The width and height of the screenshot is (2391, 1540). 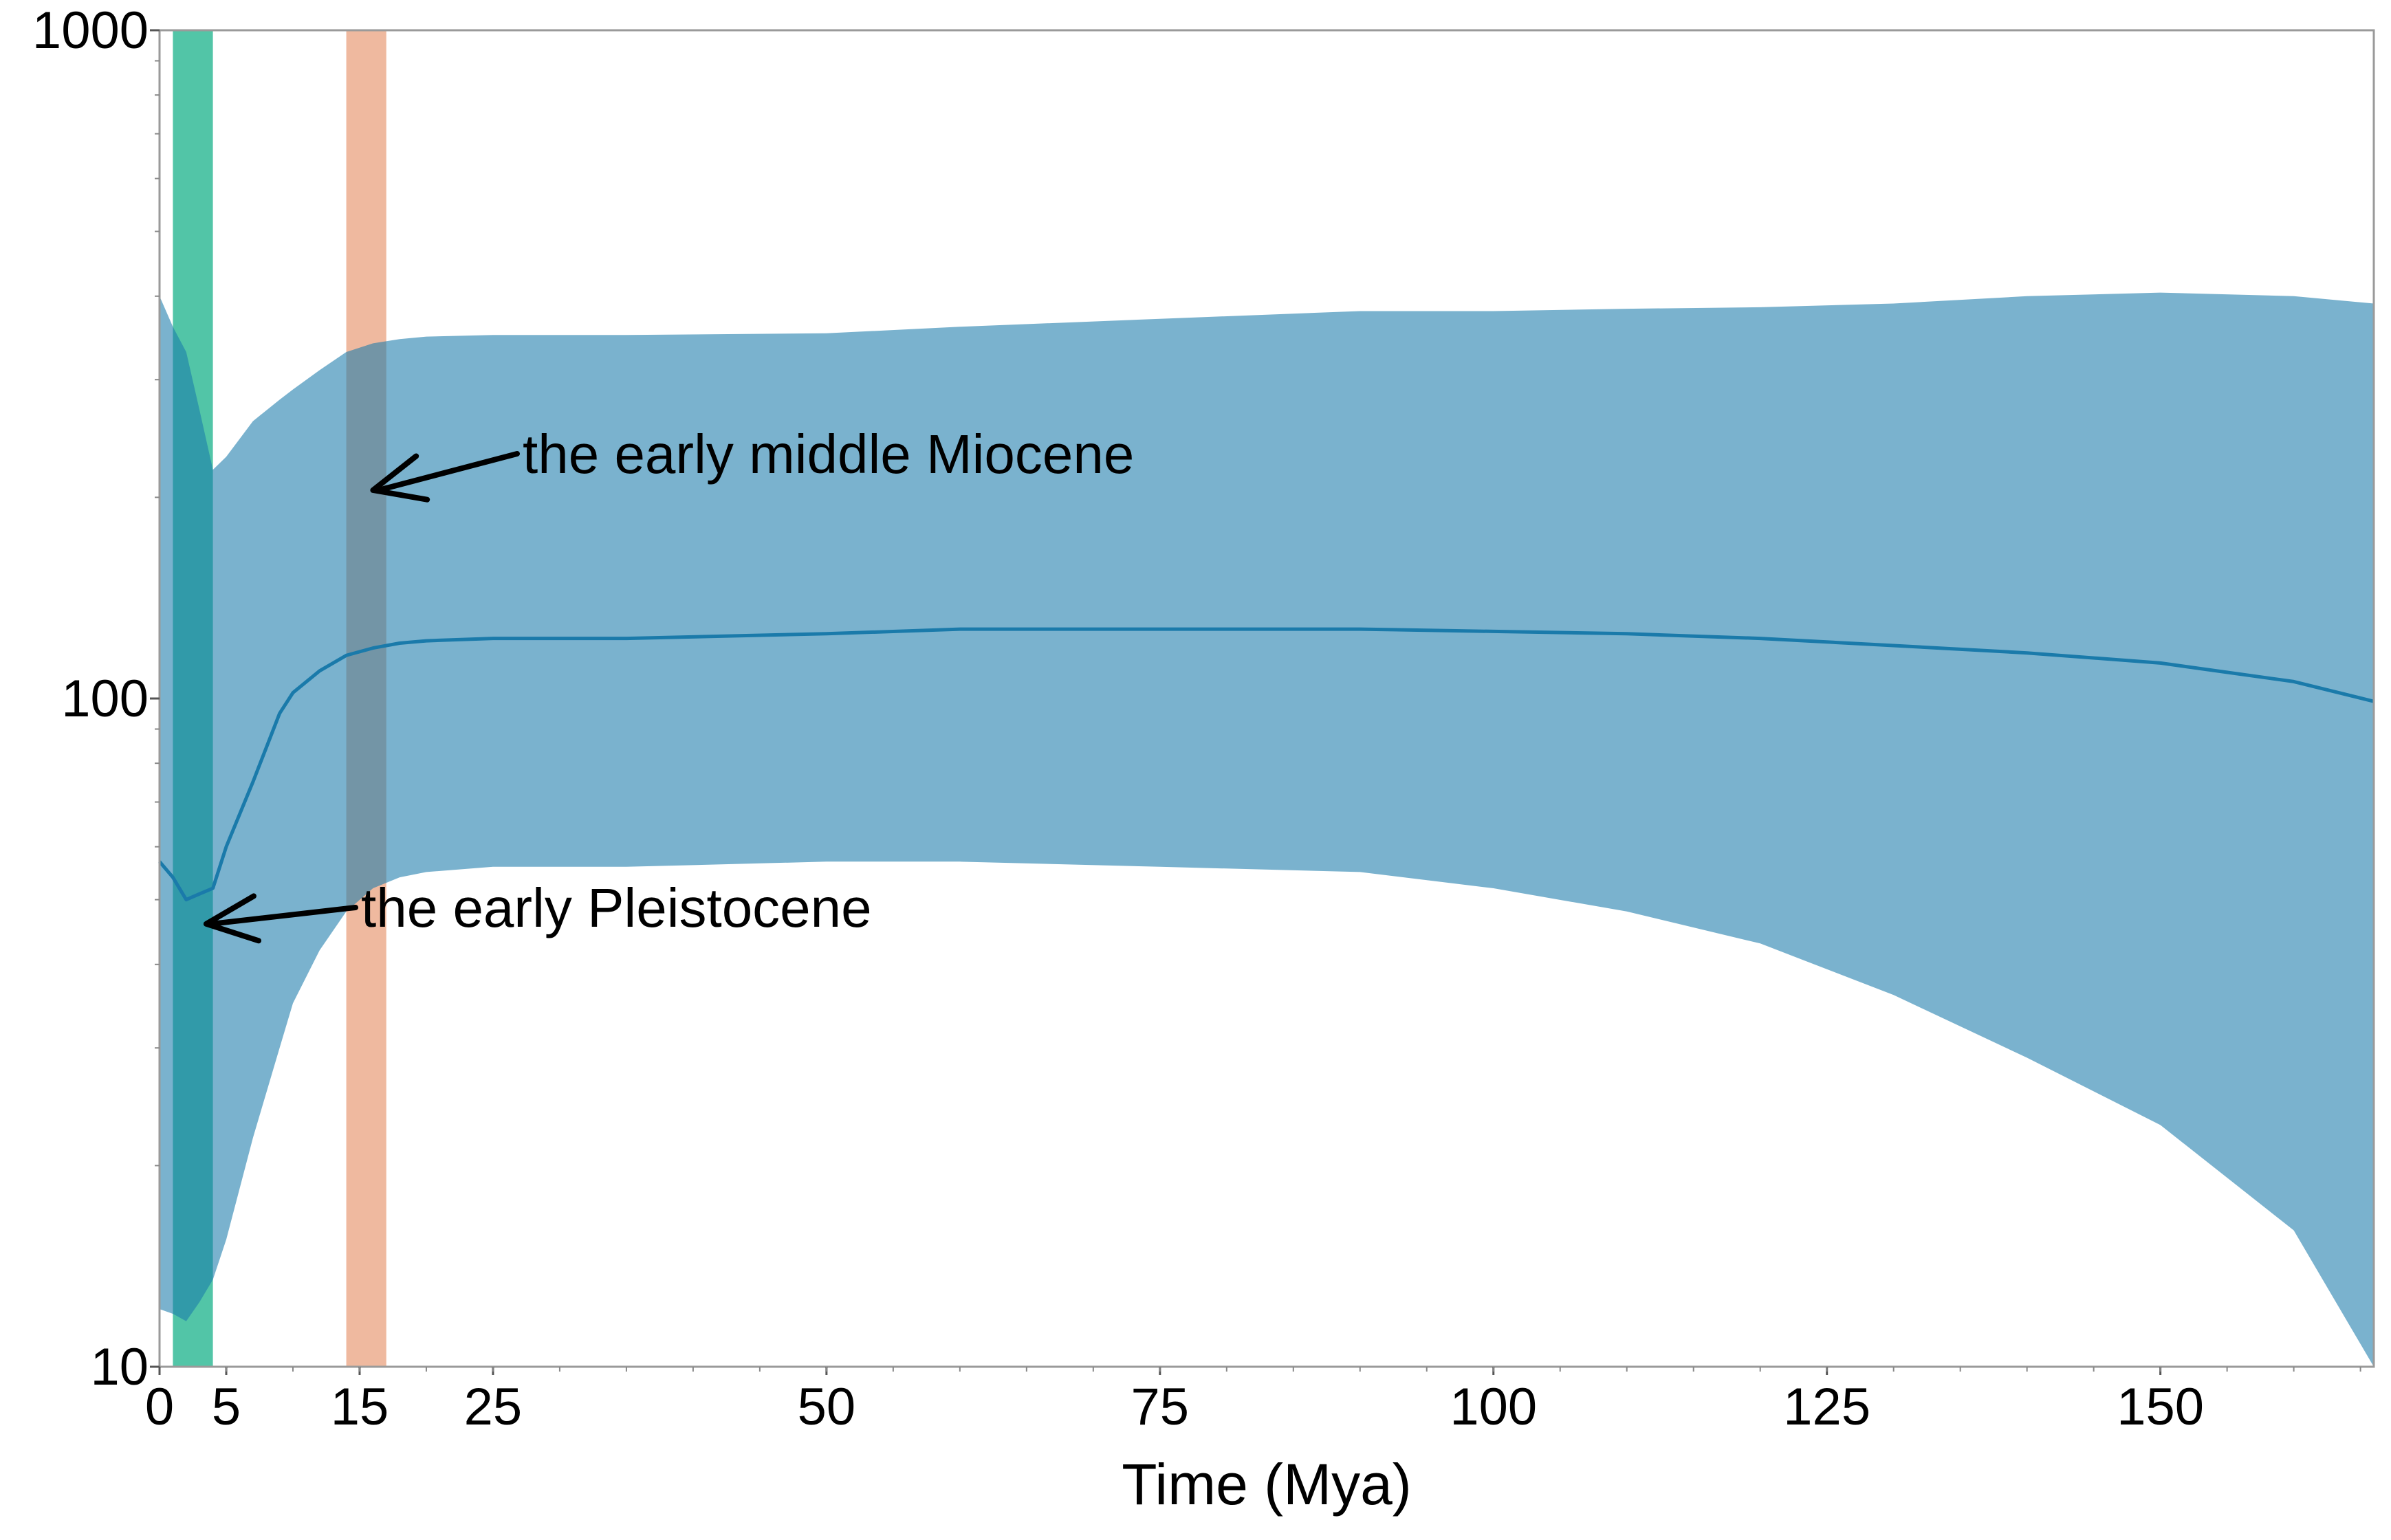 What do you see at coordinates (1493, 1407) in the screenshot?
I see `x-tick-label-6: 100` at bounding box center [1493, 1407].